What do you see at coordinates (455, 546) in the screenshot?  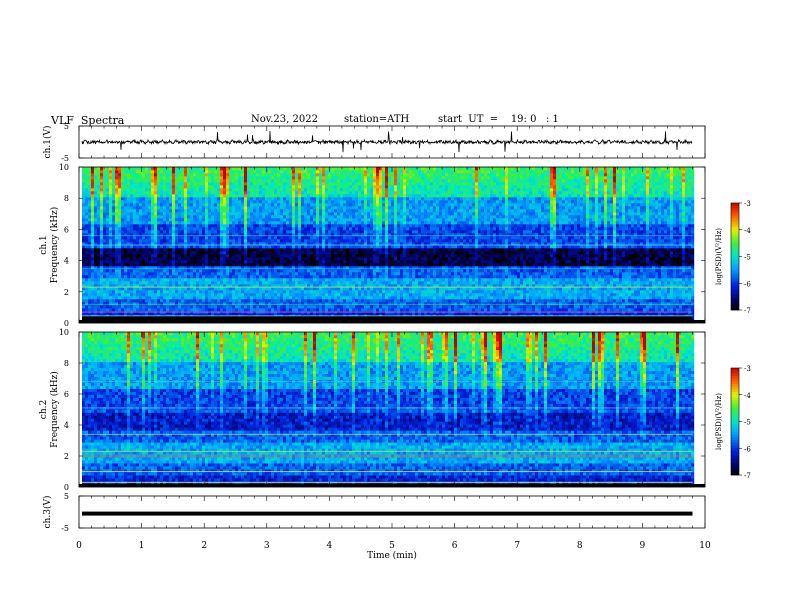 I see `xtick-label-6: 6` at bounding box center [455, 546].